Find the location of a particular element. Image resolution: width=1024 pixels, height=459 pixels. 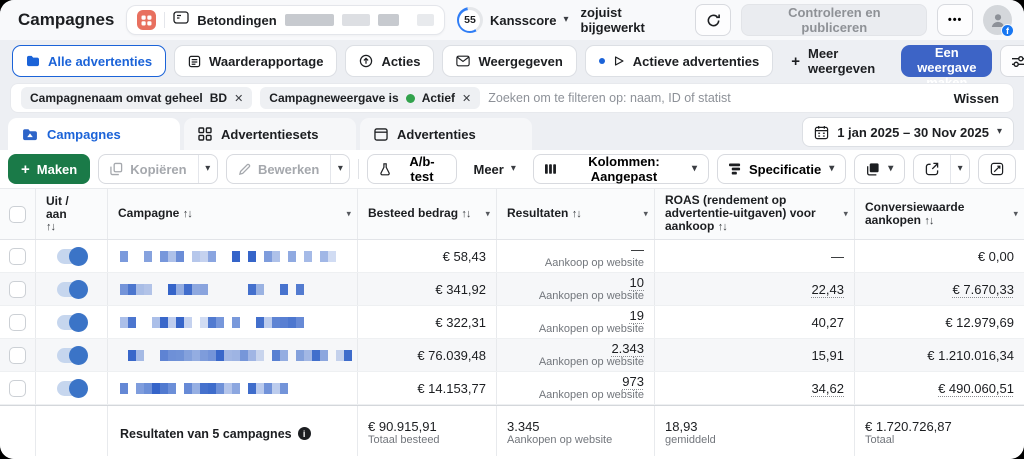

view-tab-displayed: Weergegeven is located at coordinates (509, 61).